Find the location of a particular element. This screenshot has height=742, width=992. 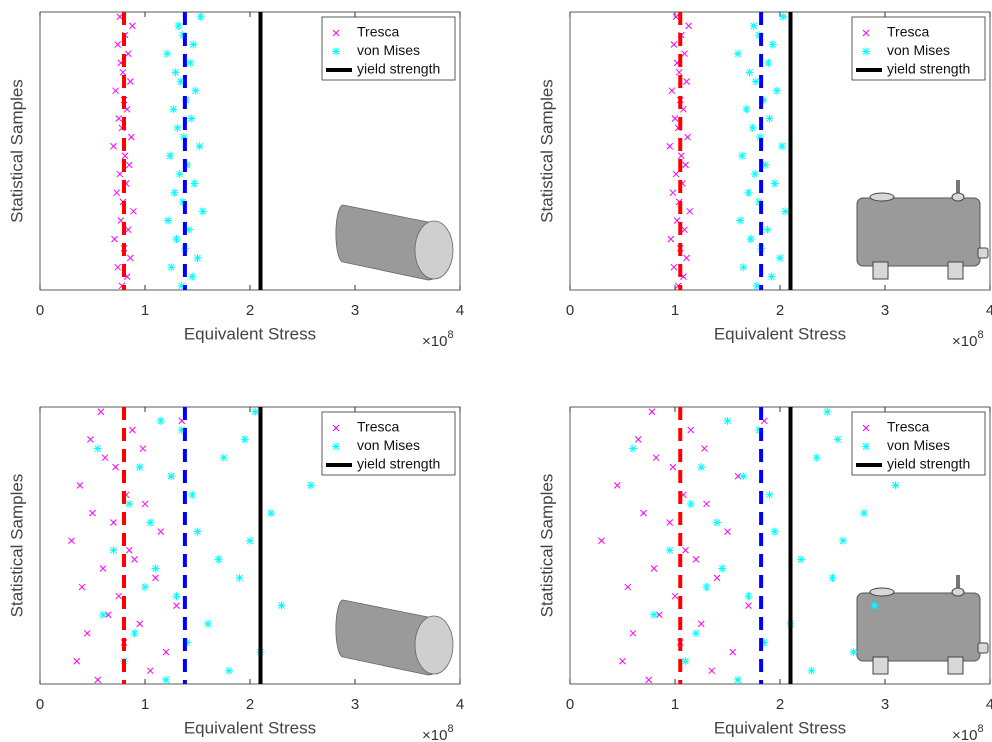

x-axis-label: Equivalent Stress is located at coordinates (780, 727).